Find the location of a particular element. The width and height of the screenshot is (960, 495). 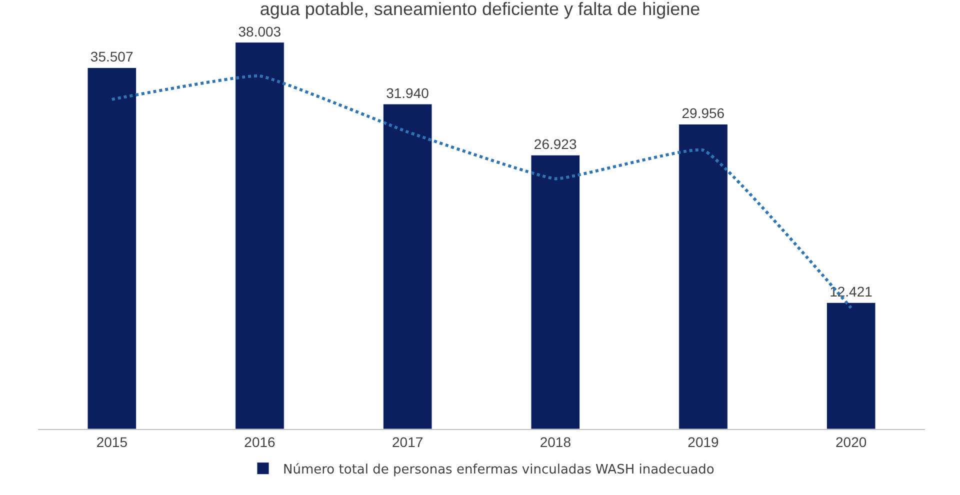

x-tick-label: 2017 is located at coordinates (408, 442).